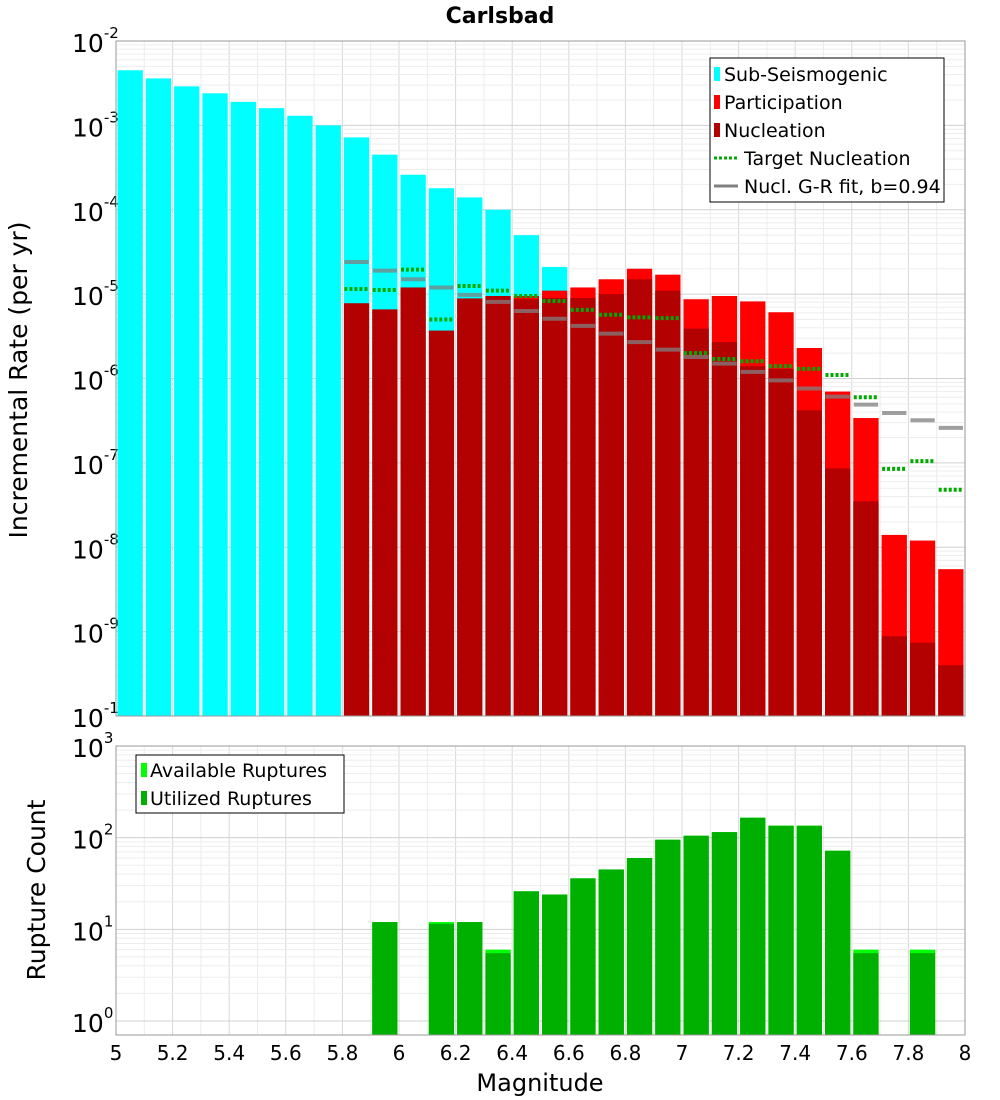 The width and height of the screenshot is (1000, 1100). Describe the element at coordinates (231, 799) in the screenshot. I see `legend-label: Utilized Ruptures` at that location.